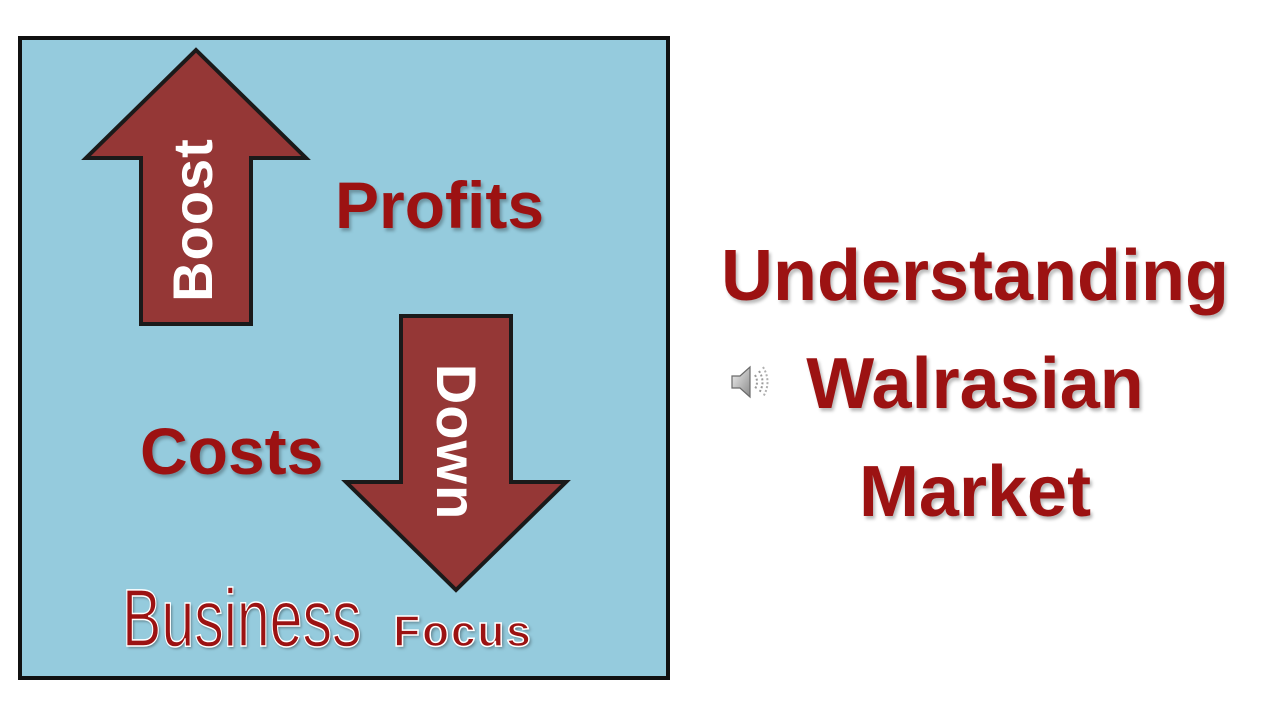  Describe the element at coordinates (975, 492) in the screenshot. I see `title-line-3: Market` at that location.